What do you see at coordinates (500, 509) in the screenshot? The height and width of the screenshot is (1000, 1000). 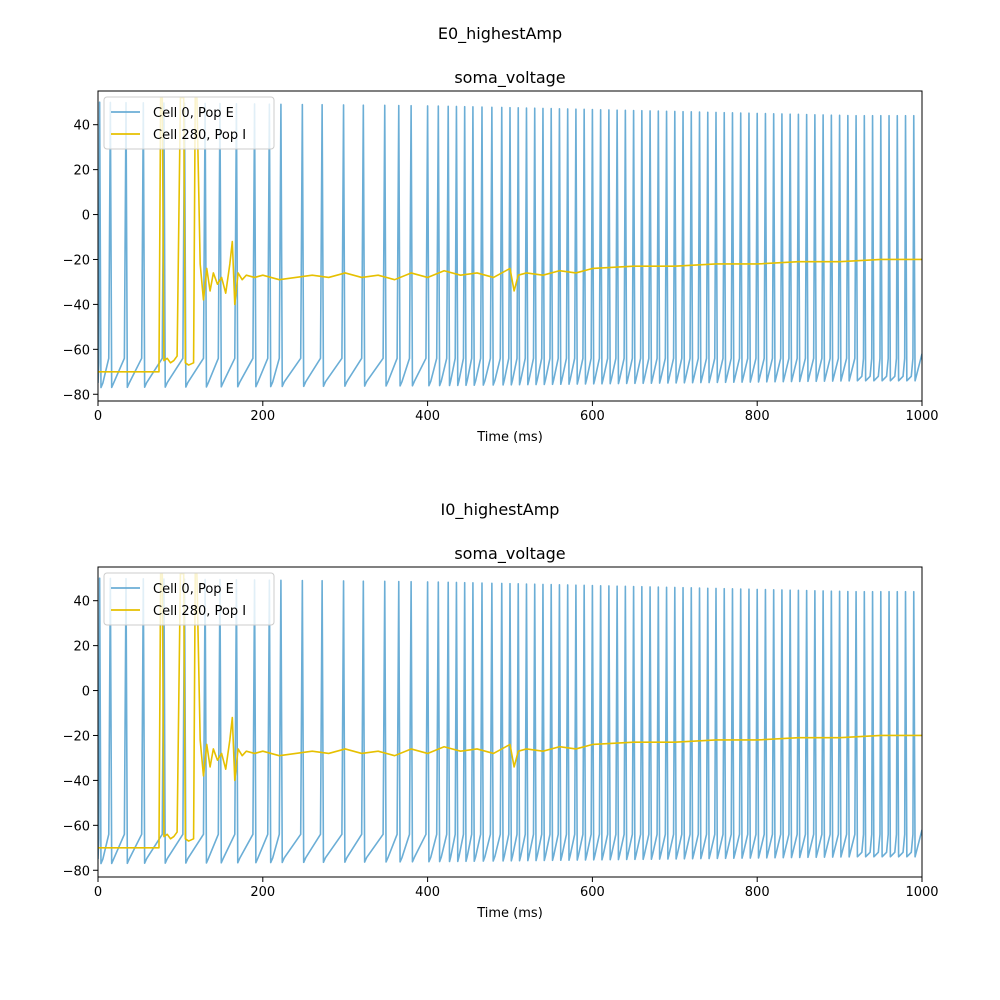 I see `figure-2-suptitle: I0_highestAmp` at bounding box center [500, 509].